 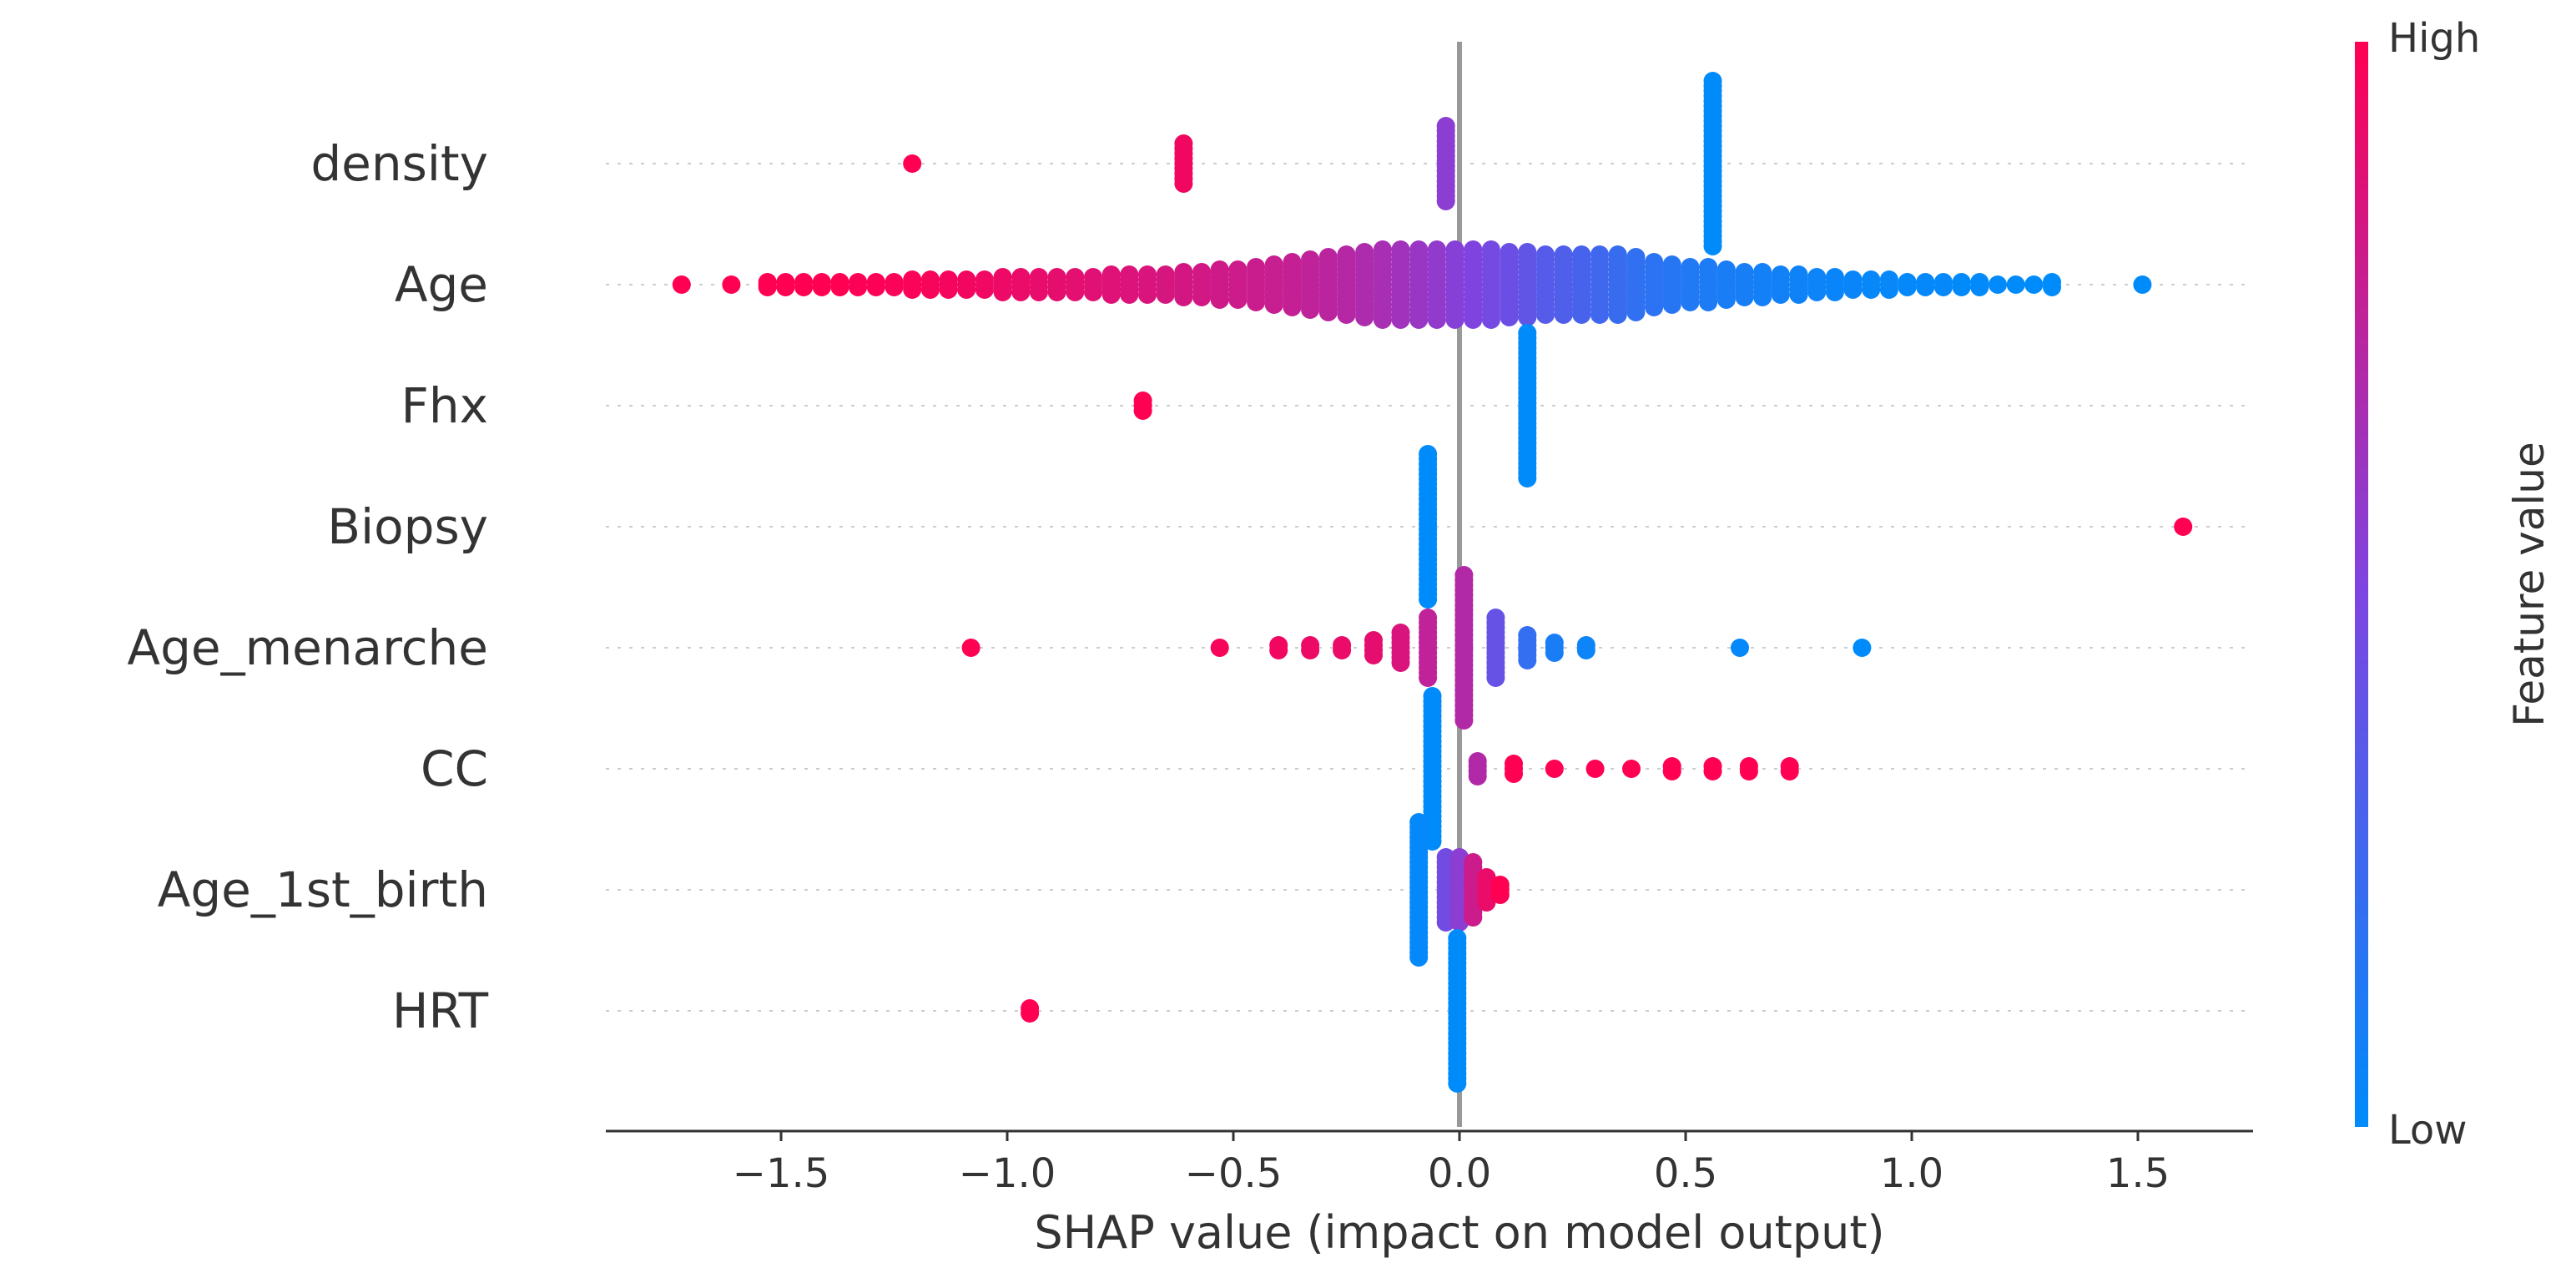 I want to click on colorbar-high-label: High, so click(x=2434, y=38).